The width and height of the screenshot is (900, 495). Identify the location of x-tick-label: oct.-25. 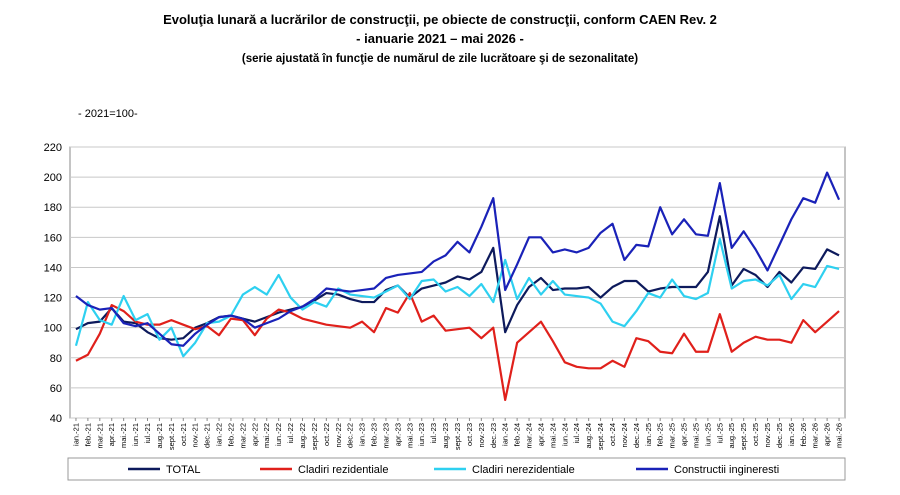
(755, 434).